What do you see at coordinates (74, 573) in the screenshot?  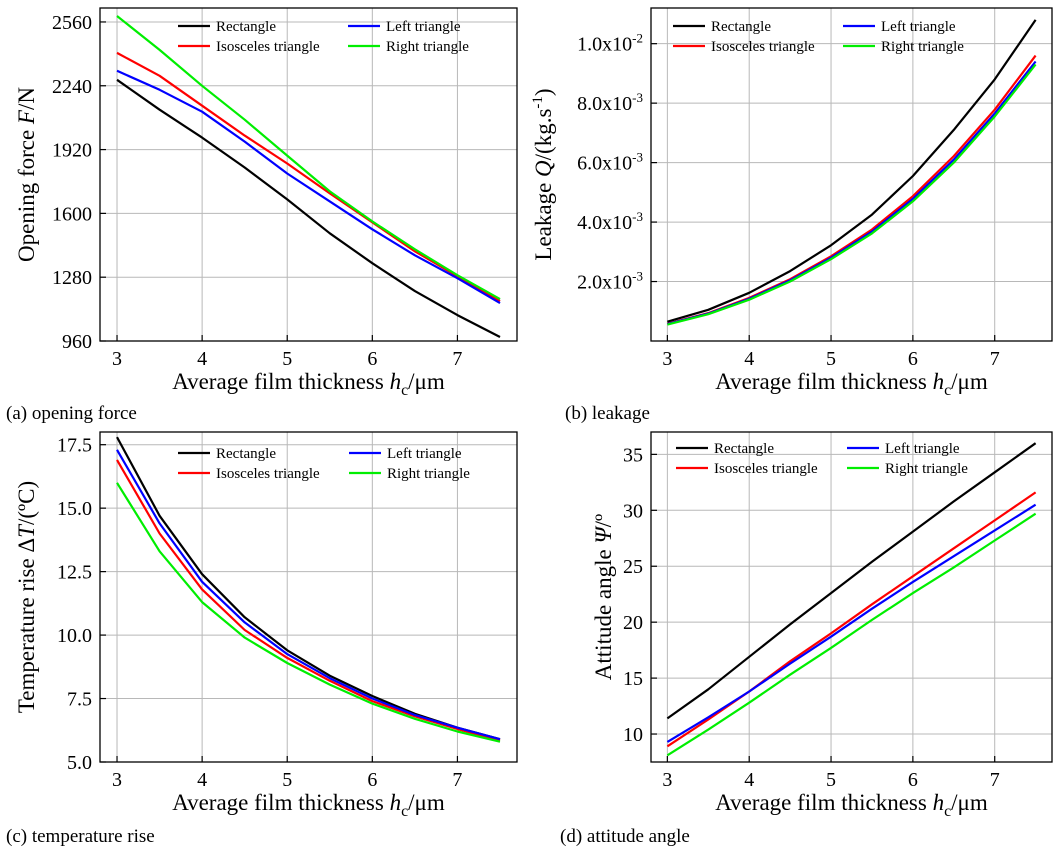 I see `y-tick-label: 12.5` at bounding box center [74, 573].